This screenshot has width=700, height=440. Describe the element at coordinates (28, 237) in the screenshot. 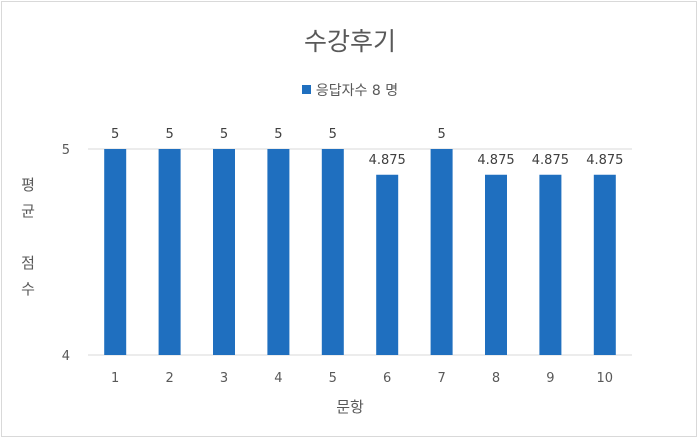

I see `y-axis-label: 평 균 점 수` at that location.